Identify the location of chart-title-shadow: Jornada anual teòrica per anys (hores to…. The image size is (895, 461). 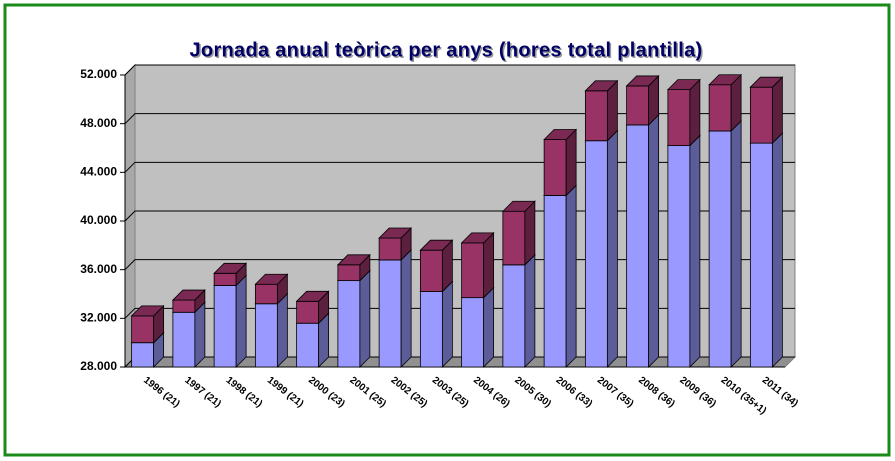
(447, 52).